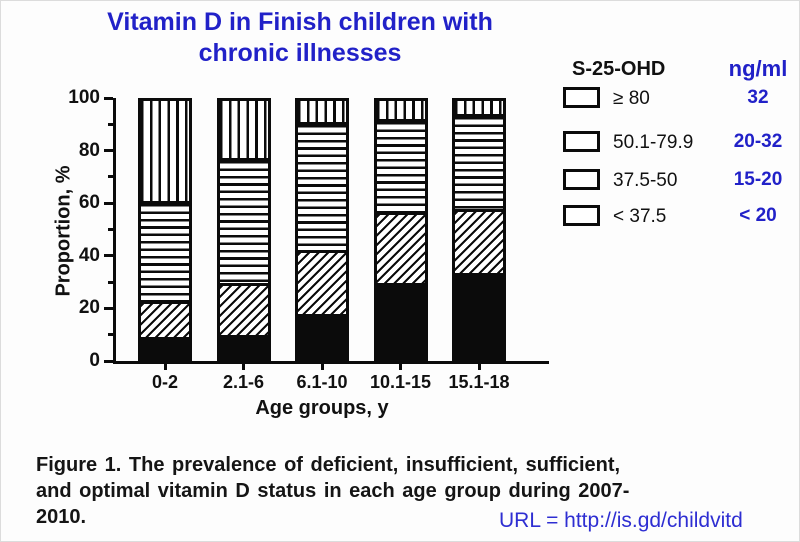  What do you see at coordinates (681, 98) in the screenshot?
I see `legend-row-optimal: ≥ 80 32` at bounding box center [681, 98].